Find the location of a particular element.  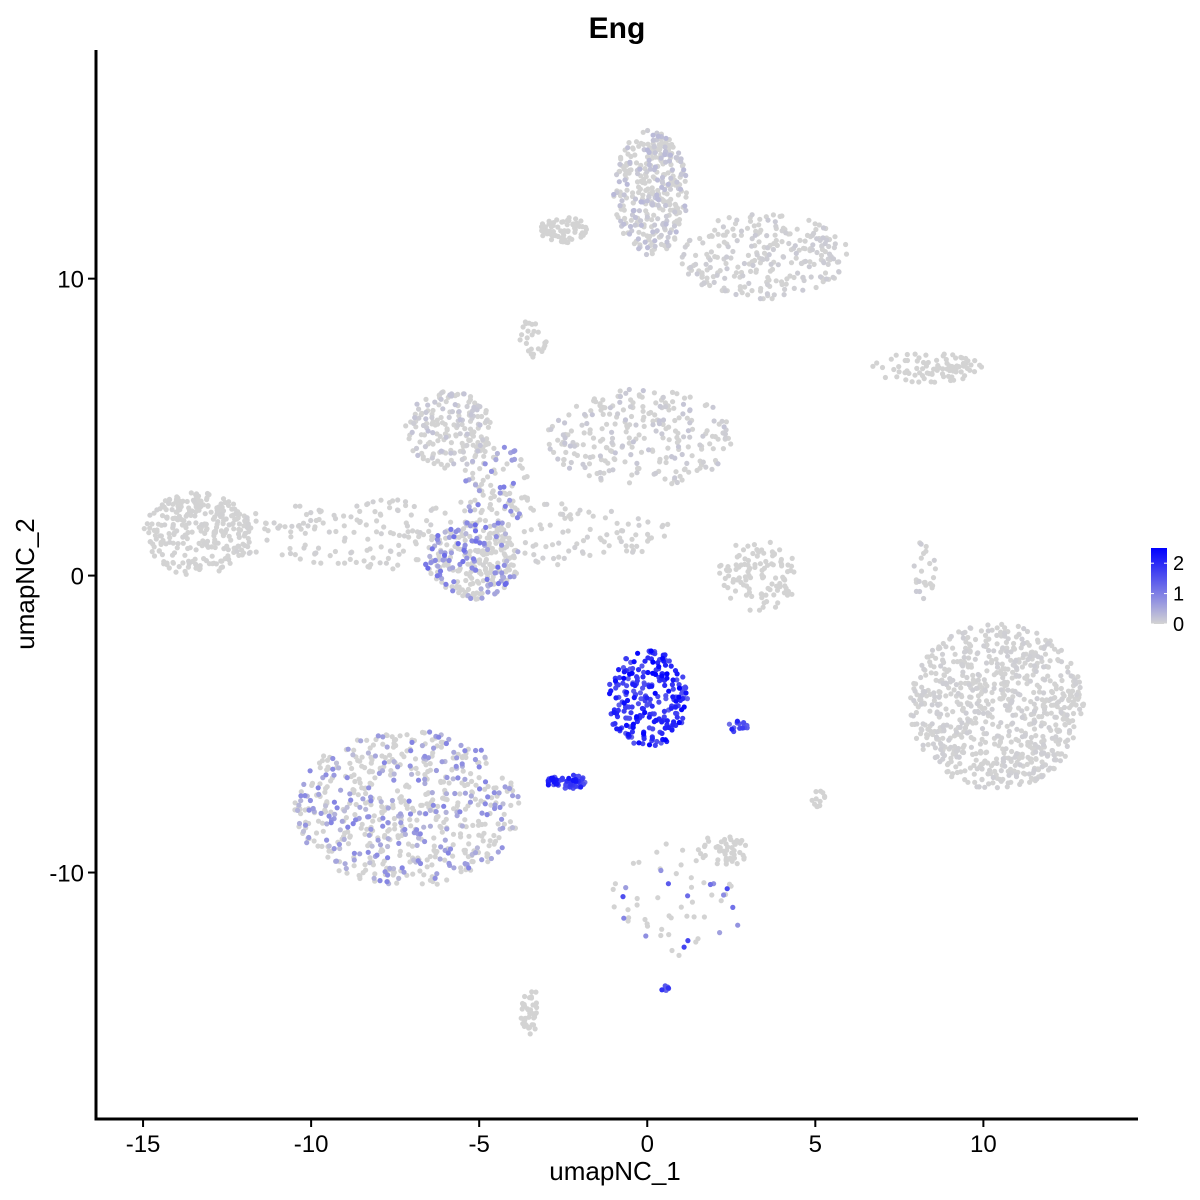

x-tick-label: 5 is located at coordinates (815, 1144).